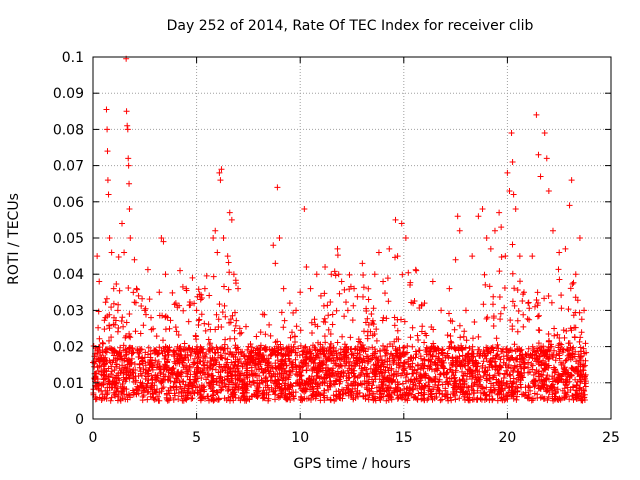  I want to click on x-axis-label: GPS time / hours, so click(352, 464).